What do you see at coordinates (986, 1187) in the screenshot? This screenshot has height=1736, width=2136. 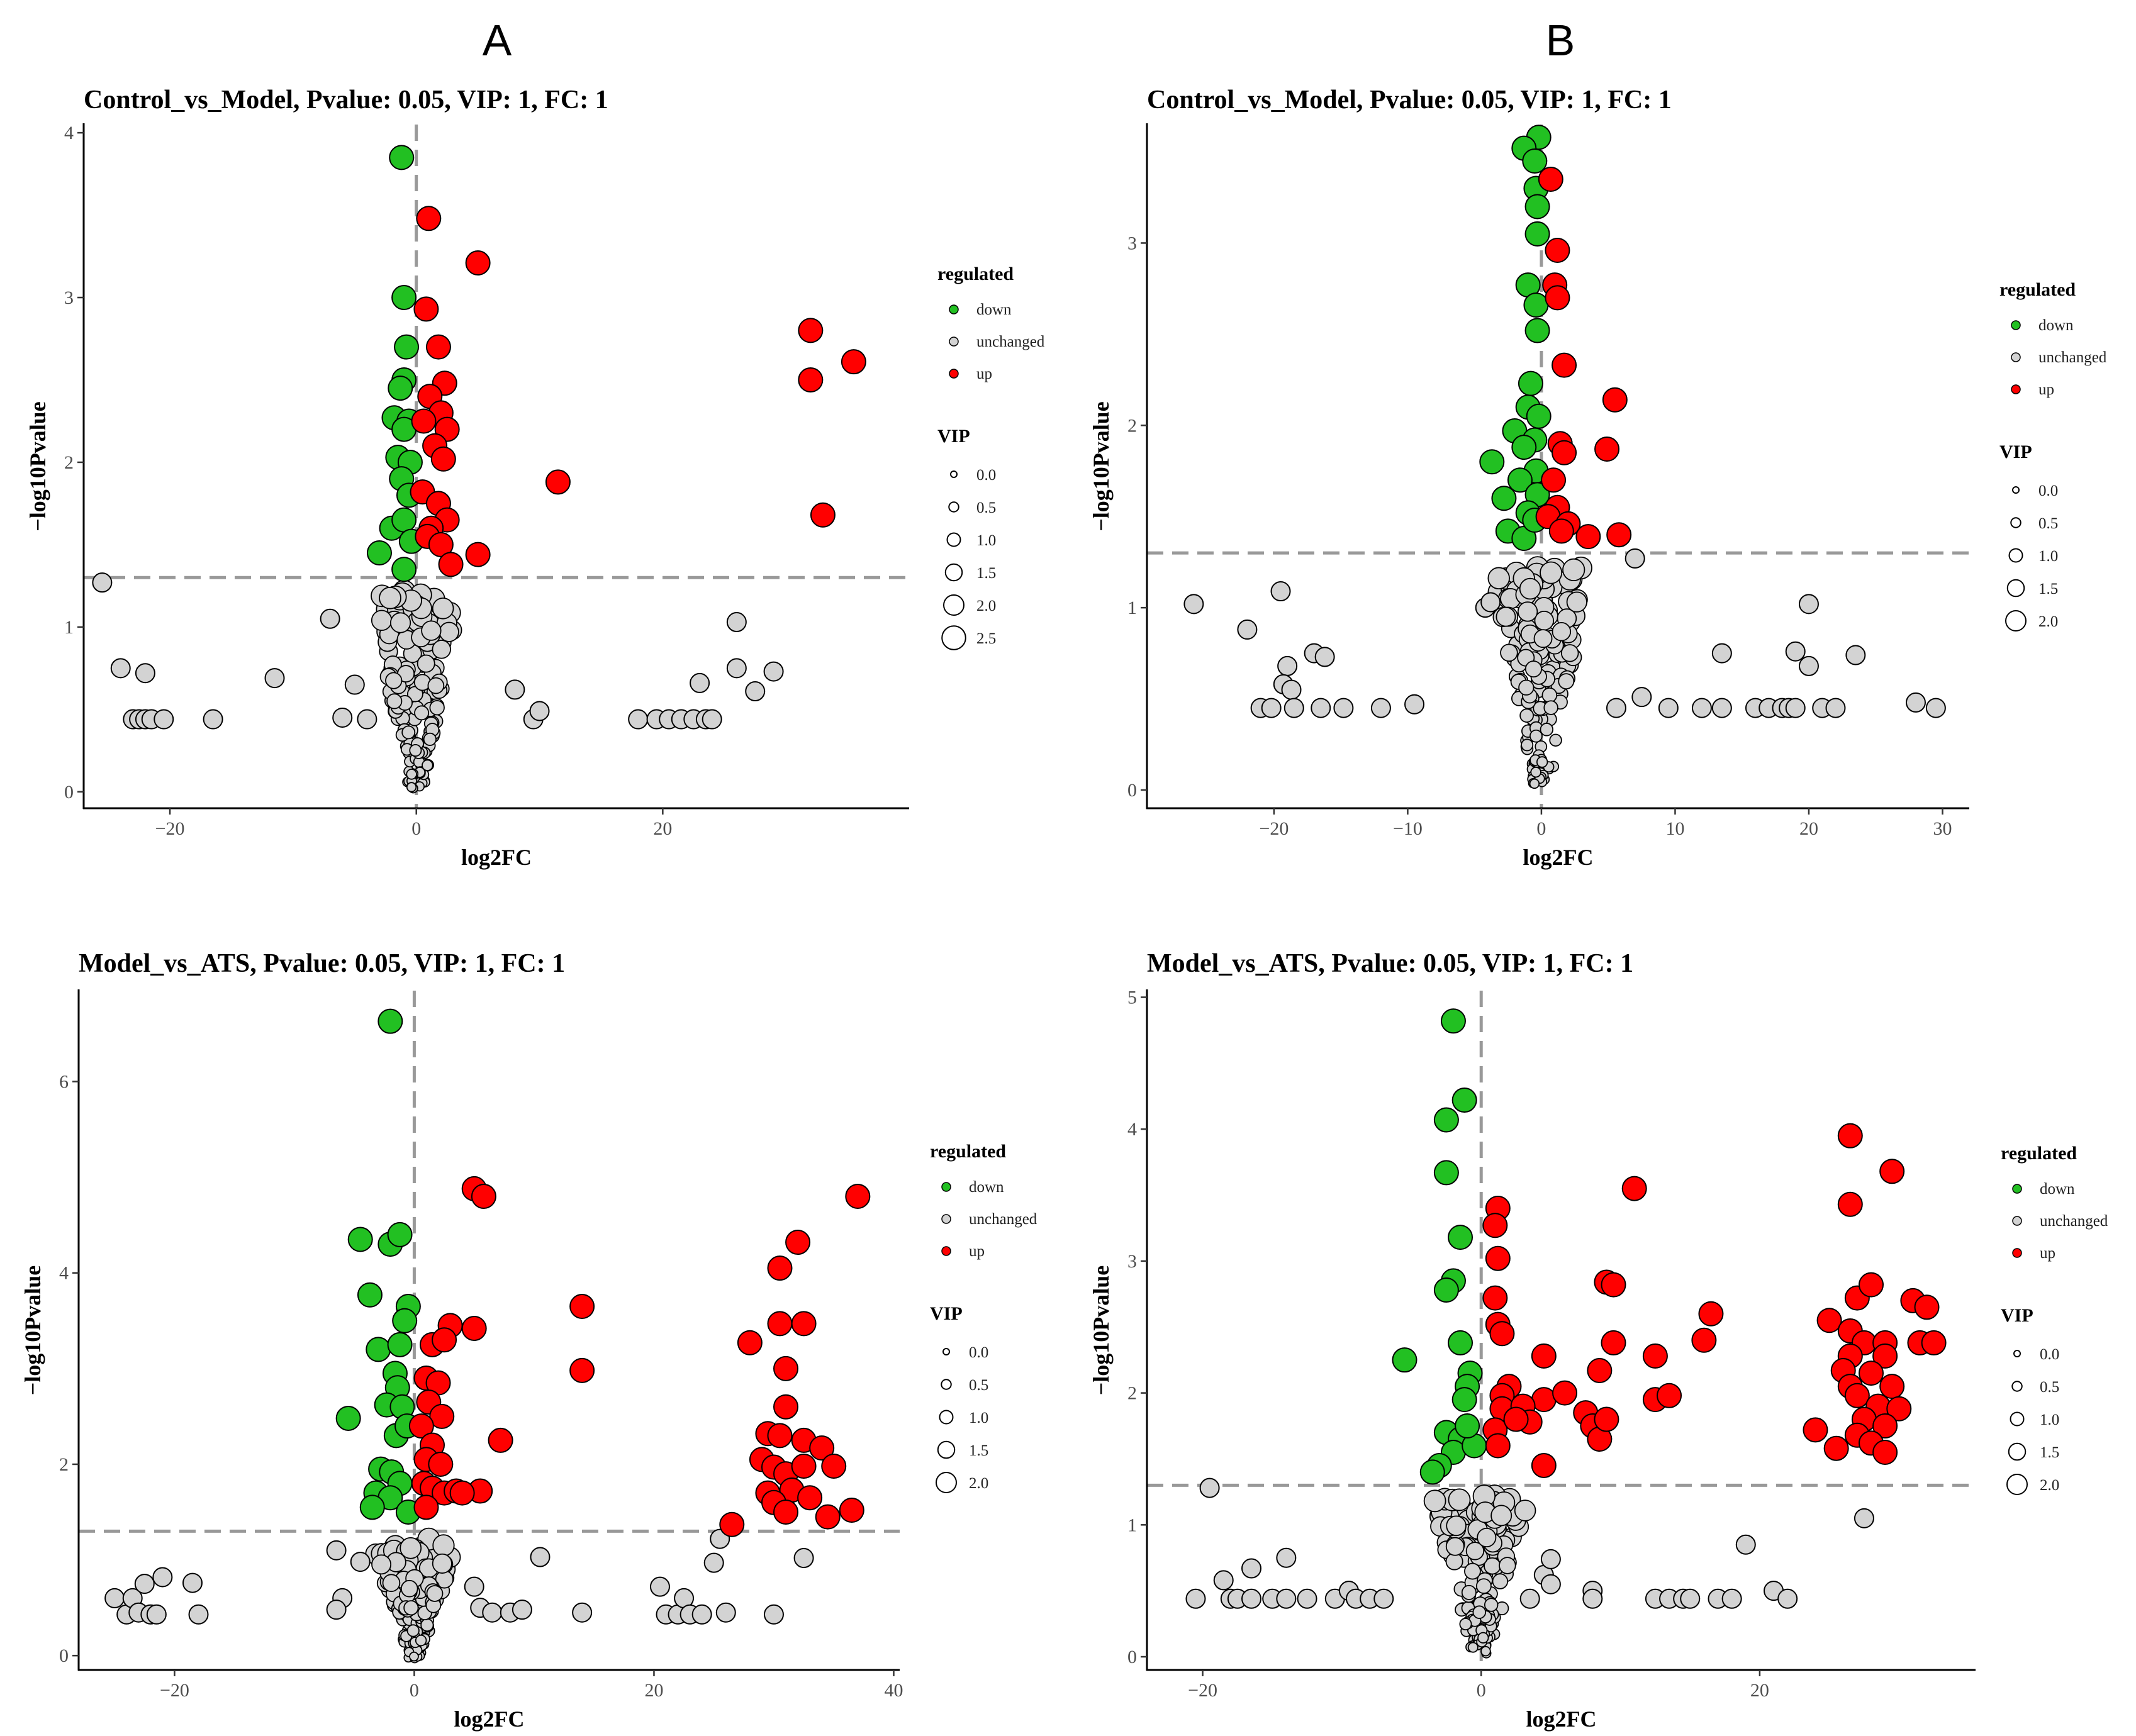 I see `legend-label-down: down` at bounding box center [986, 1187].